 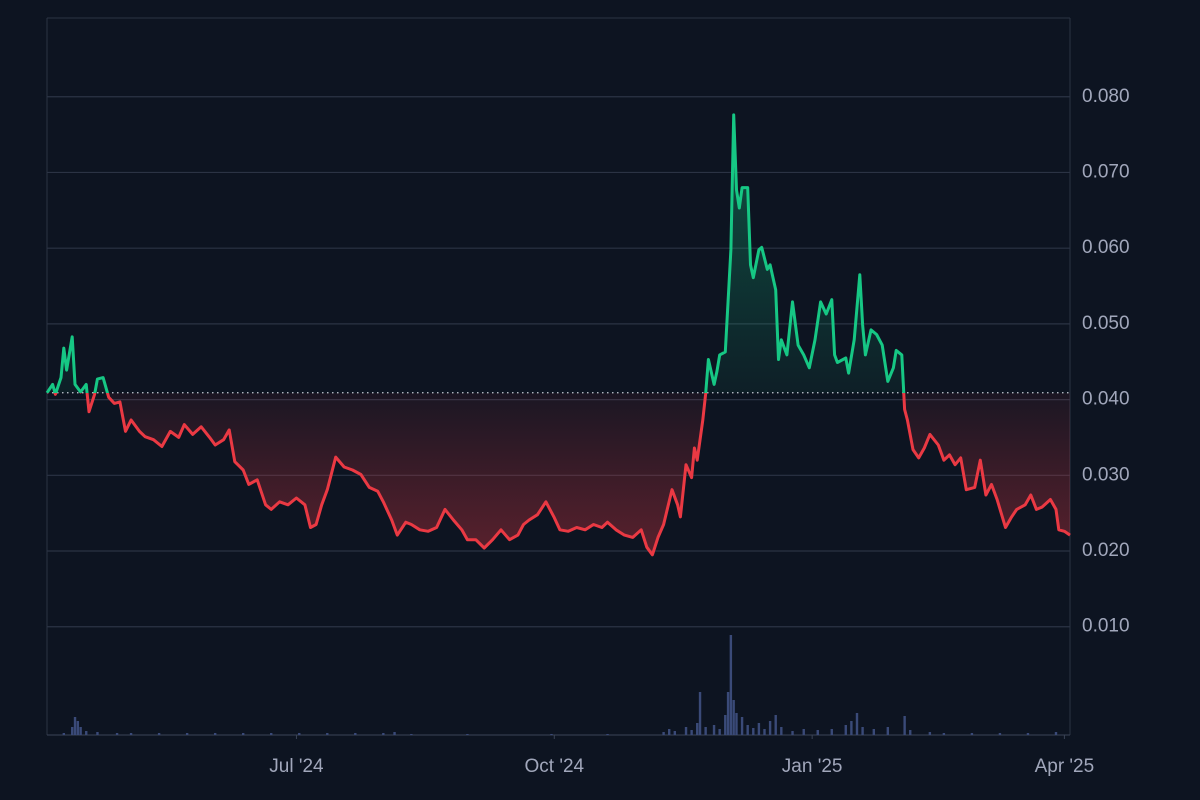 What do you see at coordinates (1106, 323) in the screenshot?
I see `y-tick-label: 0.050` at bounding box center [1106, 323].